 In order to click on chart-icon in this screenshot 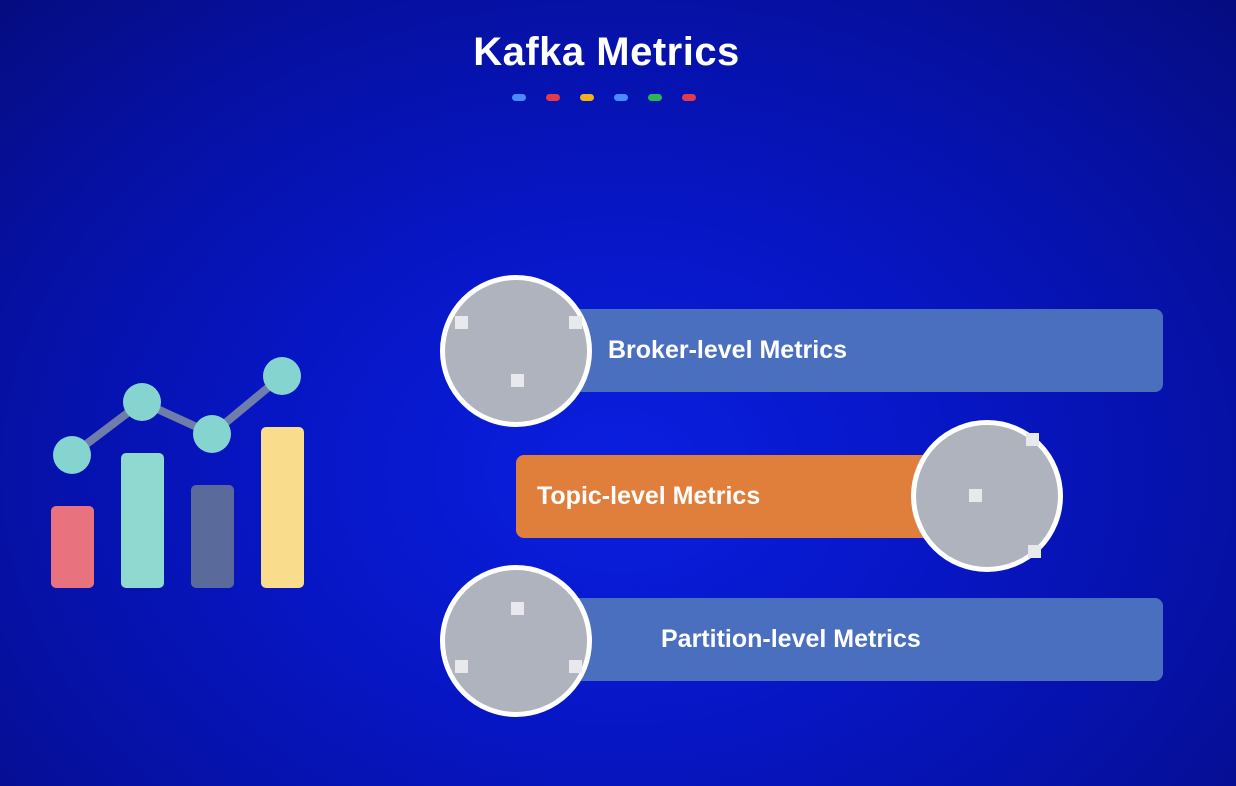, I will do `click(177, 472)`.